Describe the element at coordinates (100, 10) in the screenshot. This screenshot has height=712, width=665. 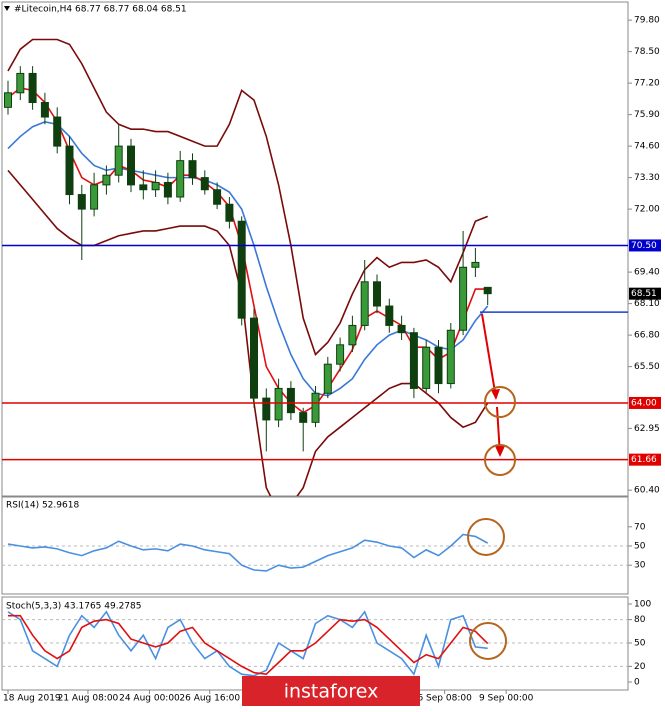
I see `panel-title: #Litecoin,H4 68.77 68.77 68.04 68.51` at that location.